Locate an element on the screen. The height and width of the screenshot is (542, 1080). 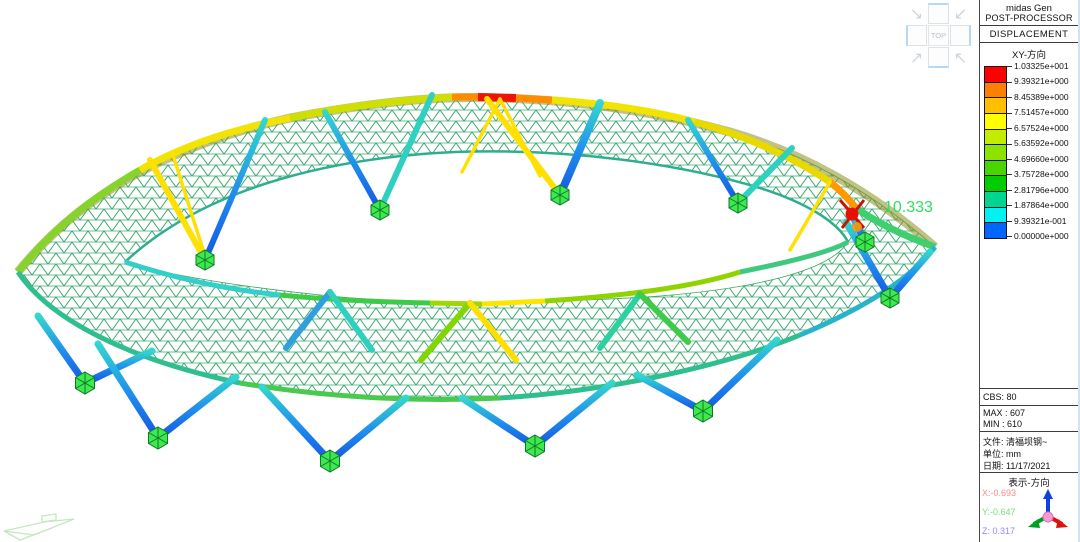
max-node-label: MAX : 607 is located at coordinates (1004, 413).